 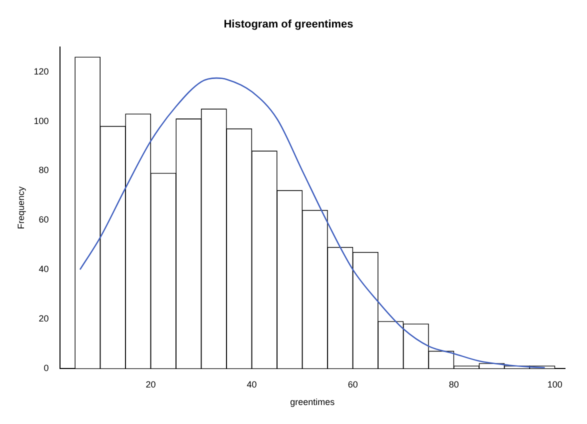 I want to click on x-axis-title: greentimes, so click(x=313, y=402).